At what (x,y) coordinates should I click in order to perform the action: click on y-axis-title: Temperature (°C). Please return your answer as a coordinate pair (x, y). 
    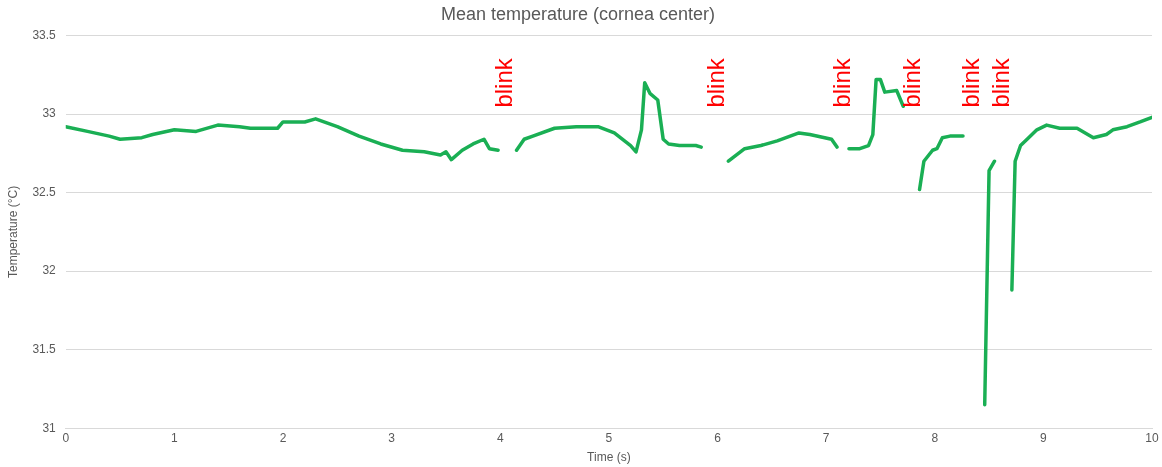
    Looking at the image, I should click on (12, 231).